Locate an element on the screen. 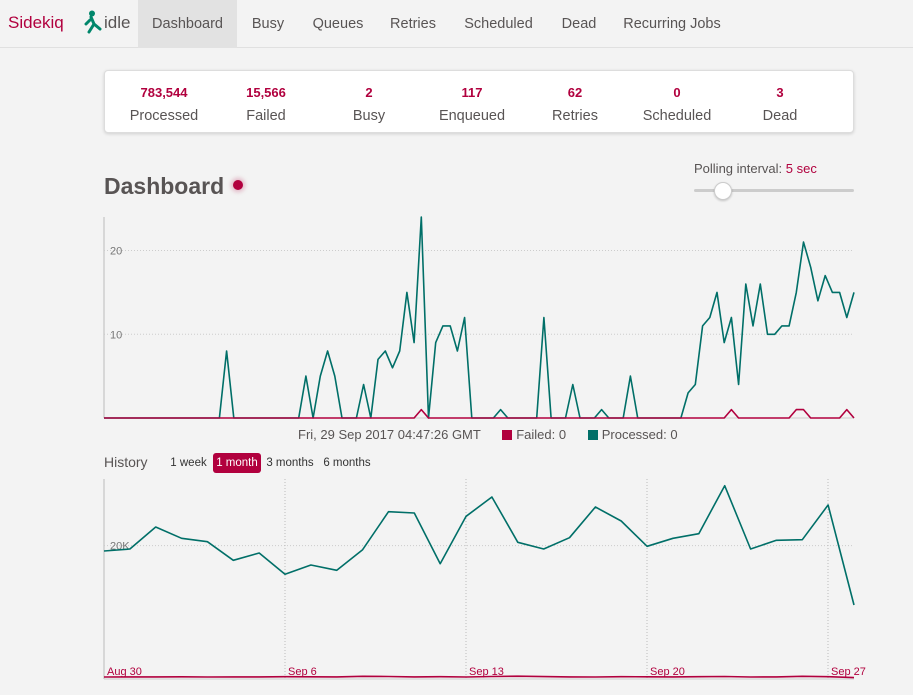  polling-interval-text: Polling interval: is located at coordinates (738, 168).